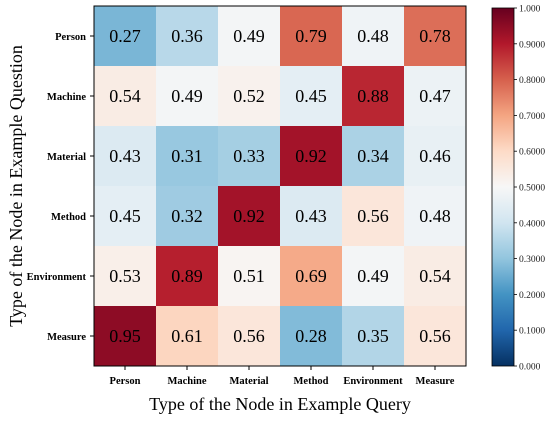 The height and width of the screenshot is (422, 550). Describe the element at coordinates (248, 381) in the screenshot. I see `x-tick-label: Material` at that location.